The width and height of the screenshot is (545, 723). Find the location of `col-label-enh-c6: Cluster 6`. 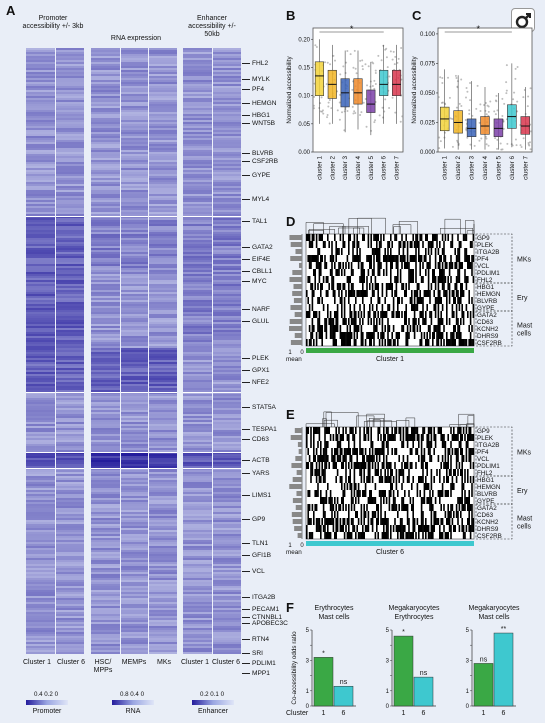

col-label-enh-c6: Cluster 6 is located at coordinates (225, 662).